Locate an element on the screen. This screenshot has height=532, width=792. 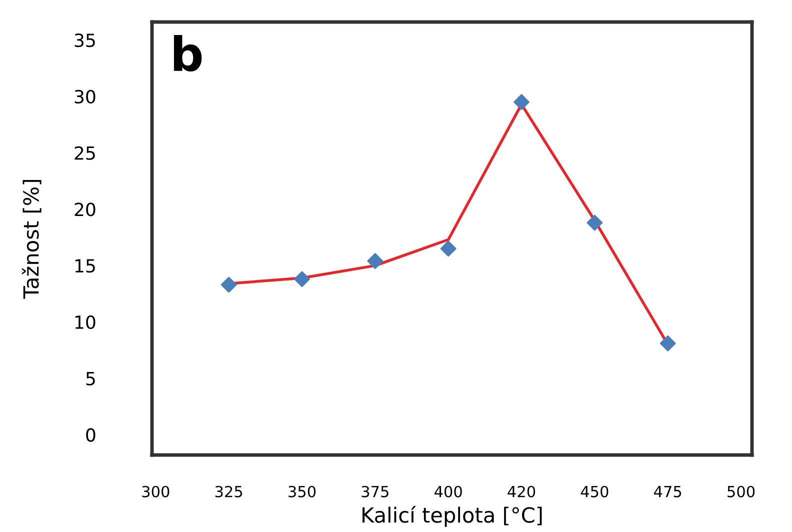
y-tick-label: 30 is located at coordinates (85, 97).